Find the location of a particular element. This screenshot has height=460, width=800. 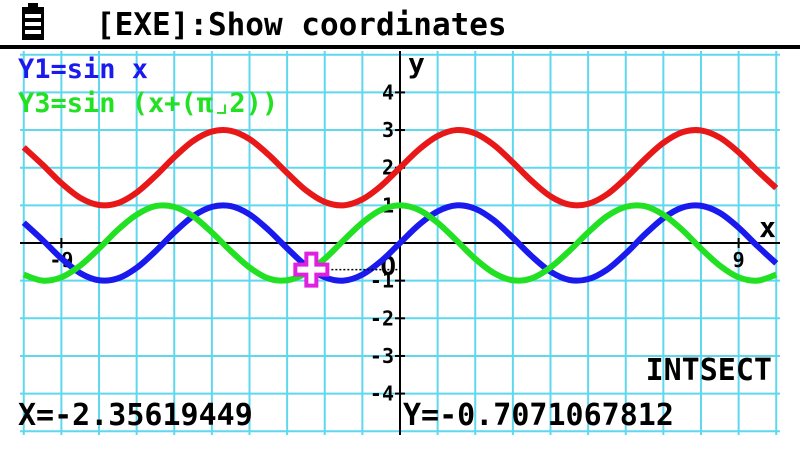

x-axis-label: x is located at coordinates (767, 227).